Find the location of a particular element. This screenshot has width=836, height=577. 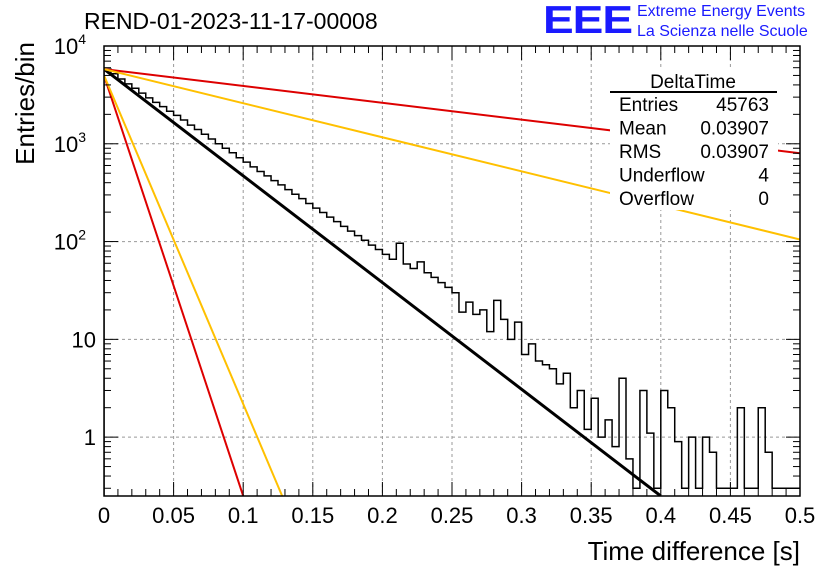

stats-value: 4 is located at coordinates (763, 176).